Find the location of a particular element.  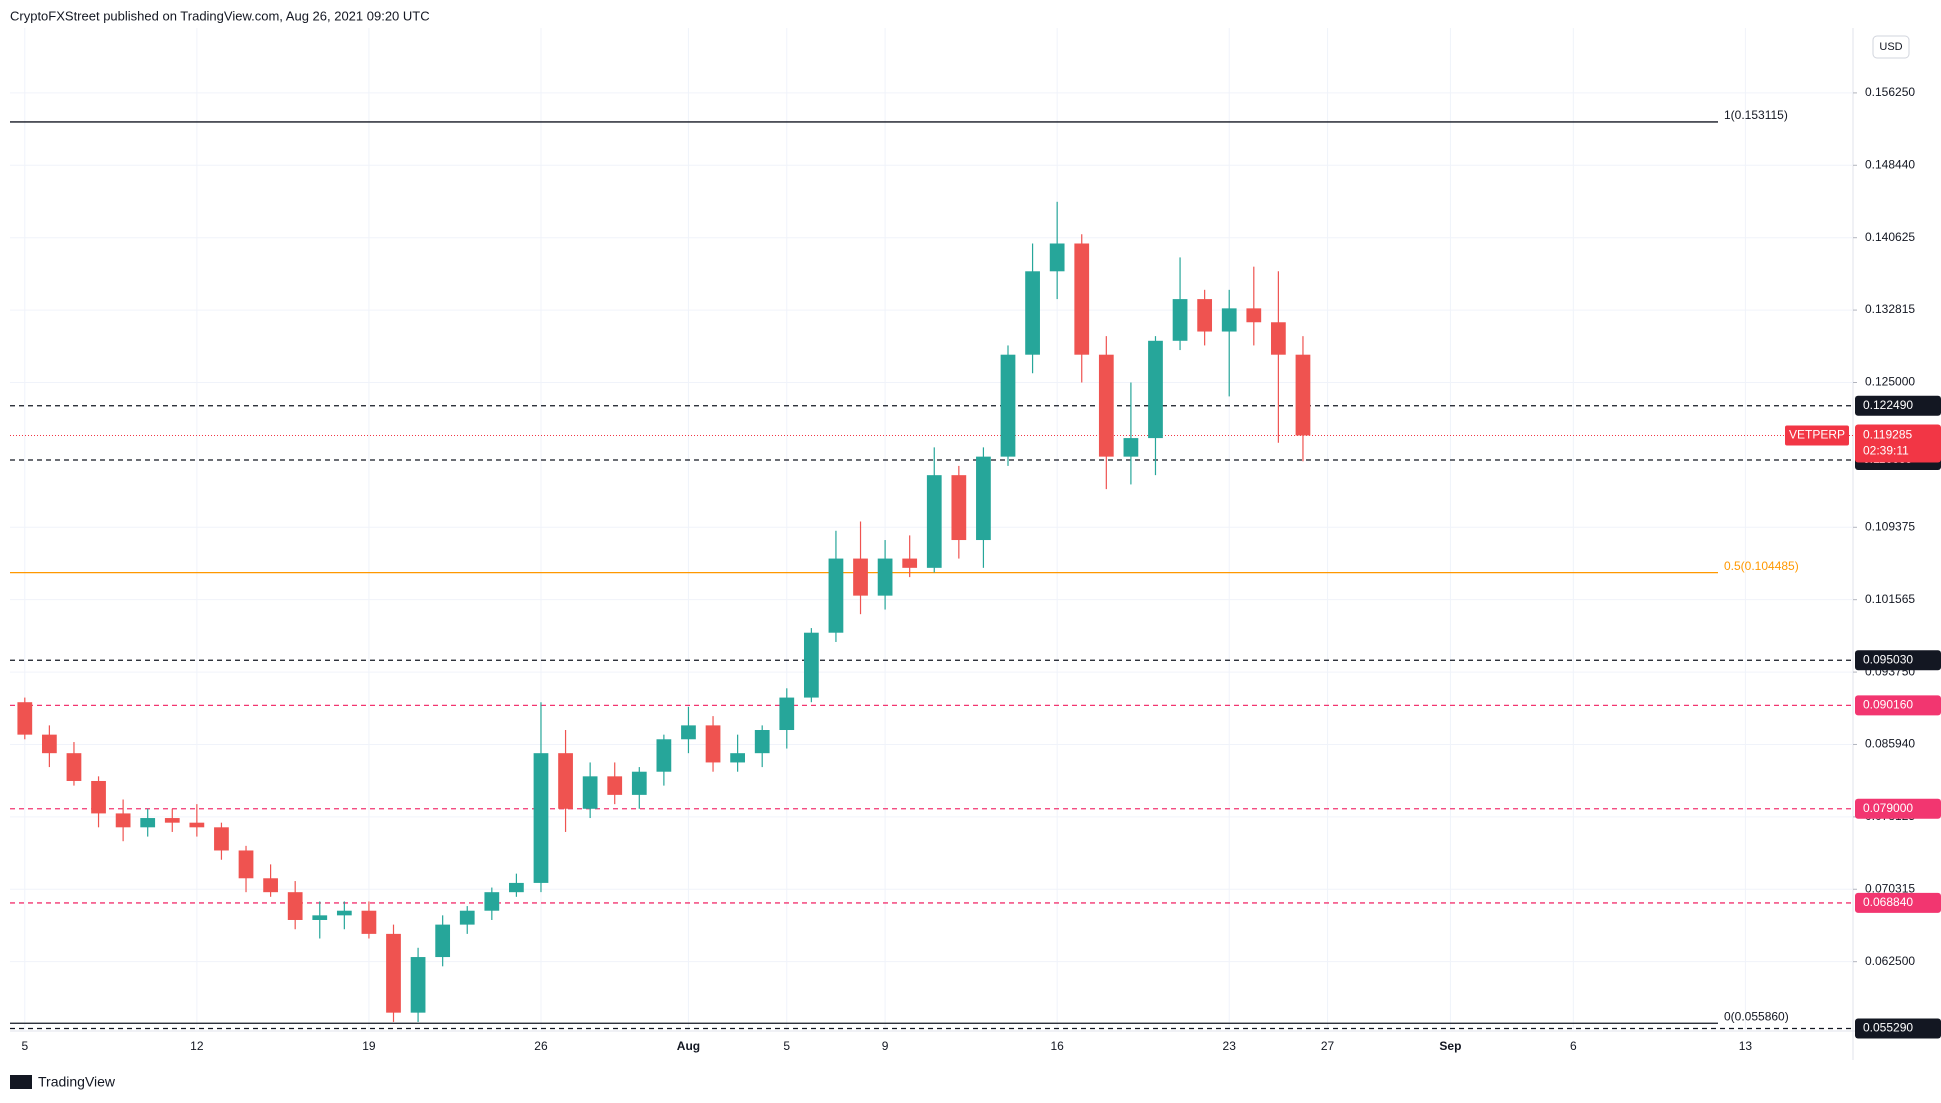

y-tick-label: 0.101565 is located at coordinates (1890, 599).